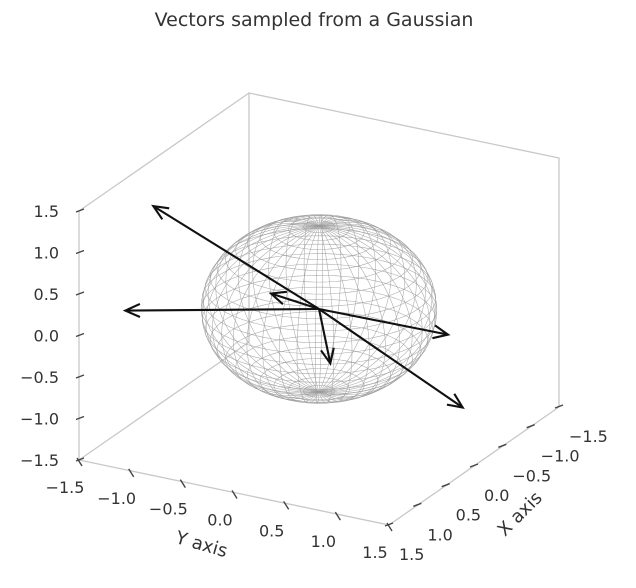 This screenshot has height=588, width=636. What do you see at coordinates (46, 211) in the screenshot?
I see `z-tick-label: 1.5` at bounding box center [46, 211].